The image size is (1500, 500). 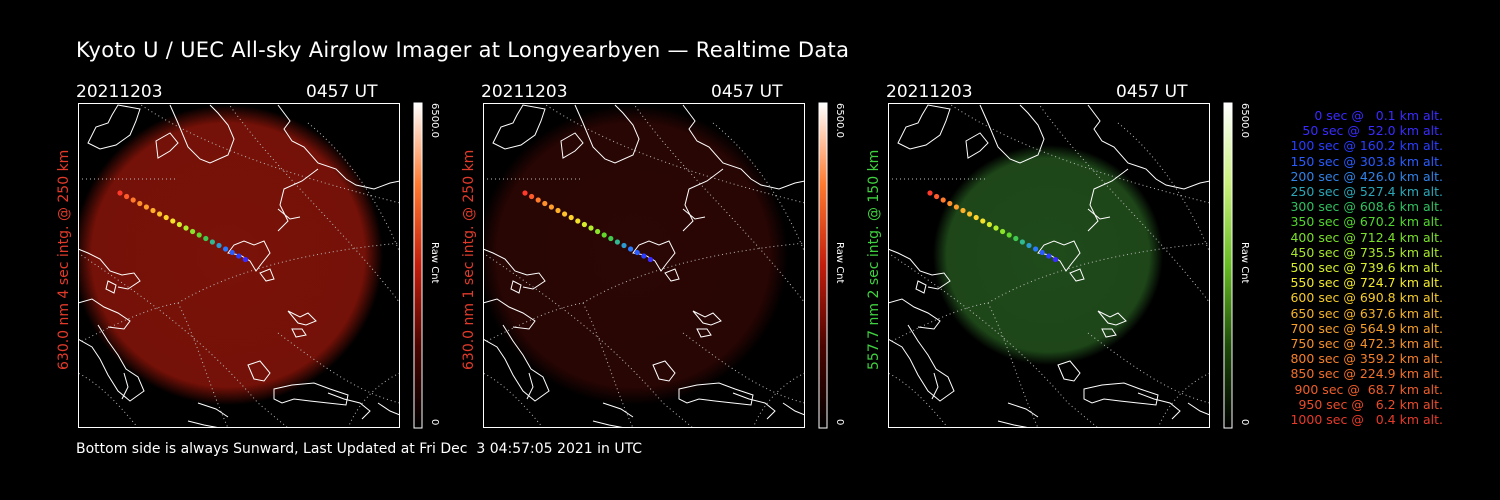 What do you see at coordinates (119, 92) in the screenshot?
I see `panel-date: 20211203` at bounding box center [119, 92].